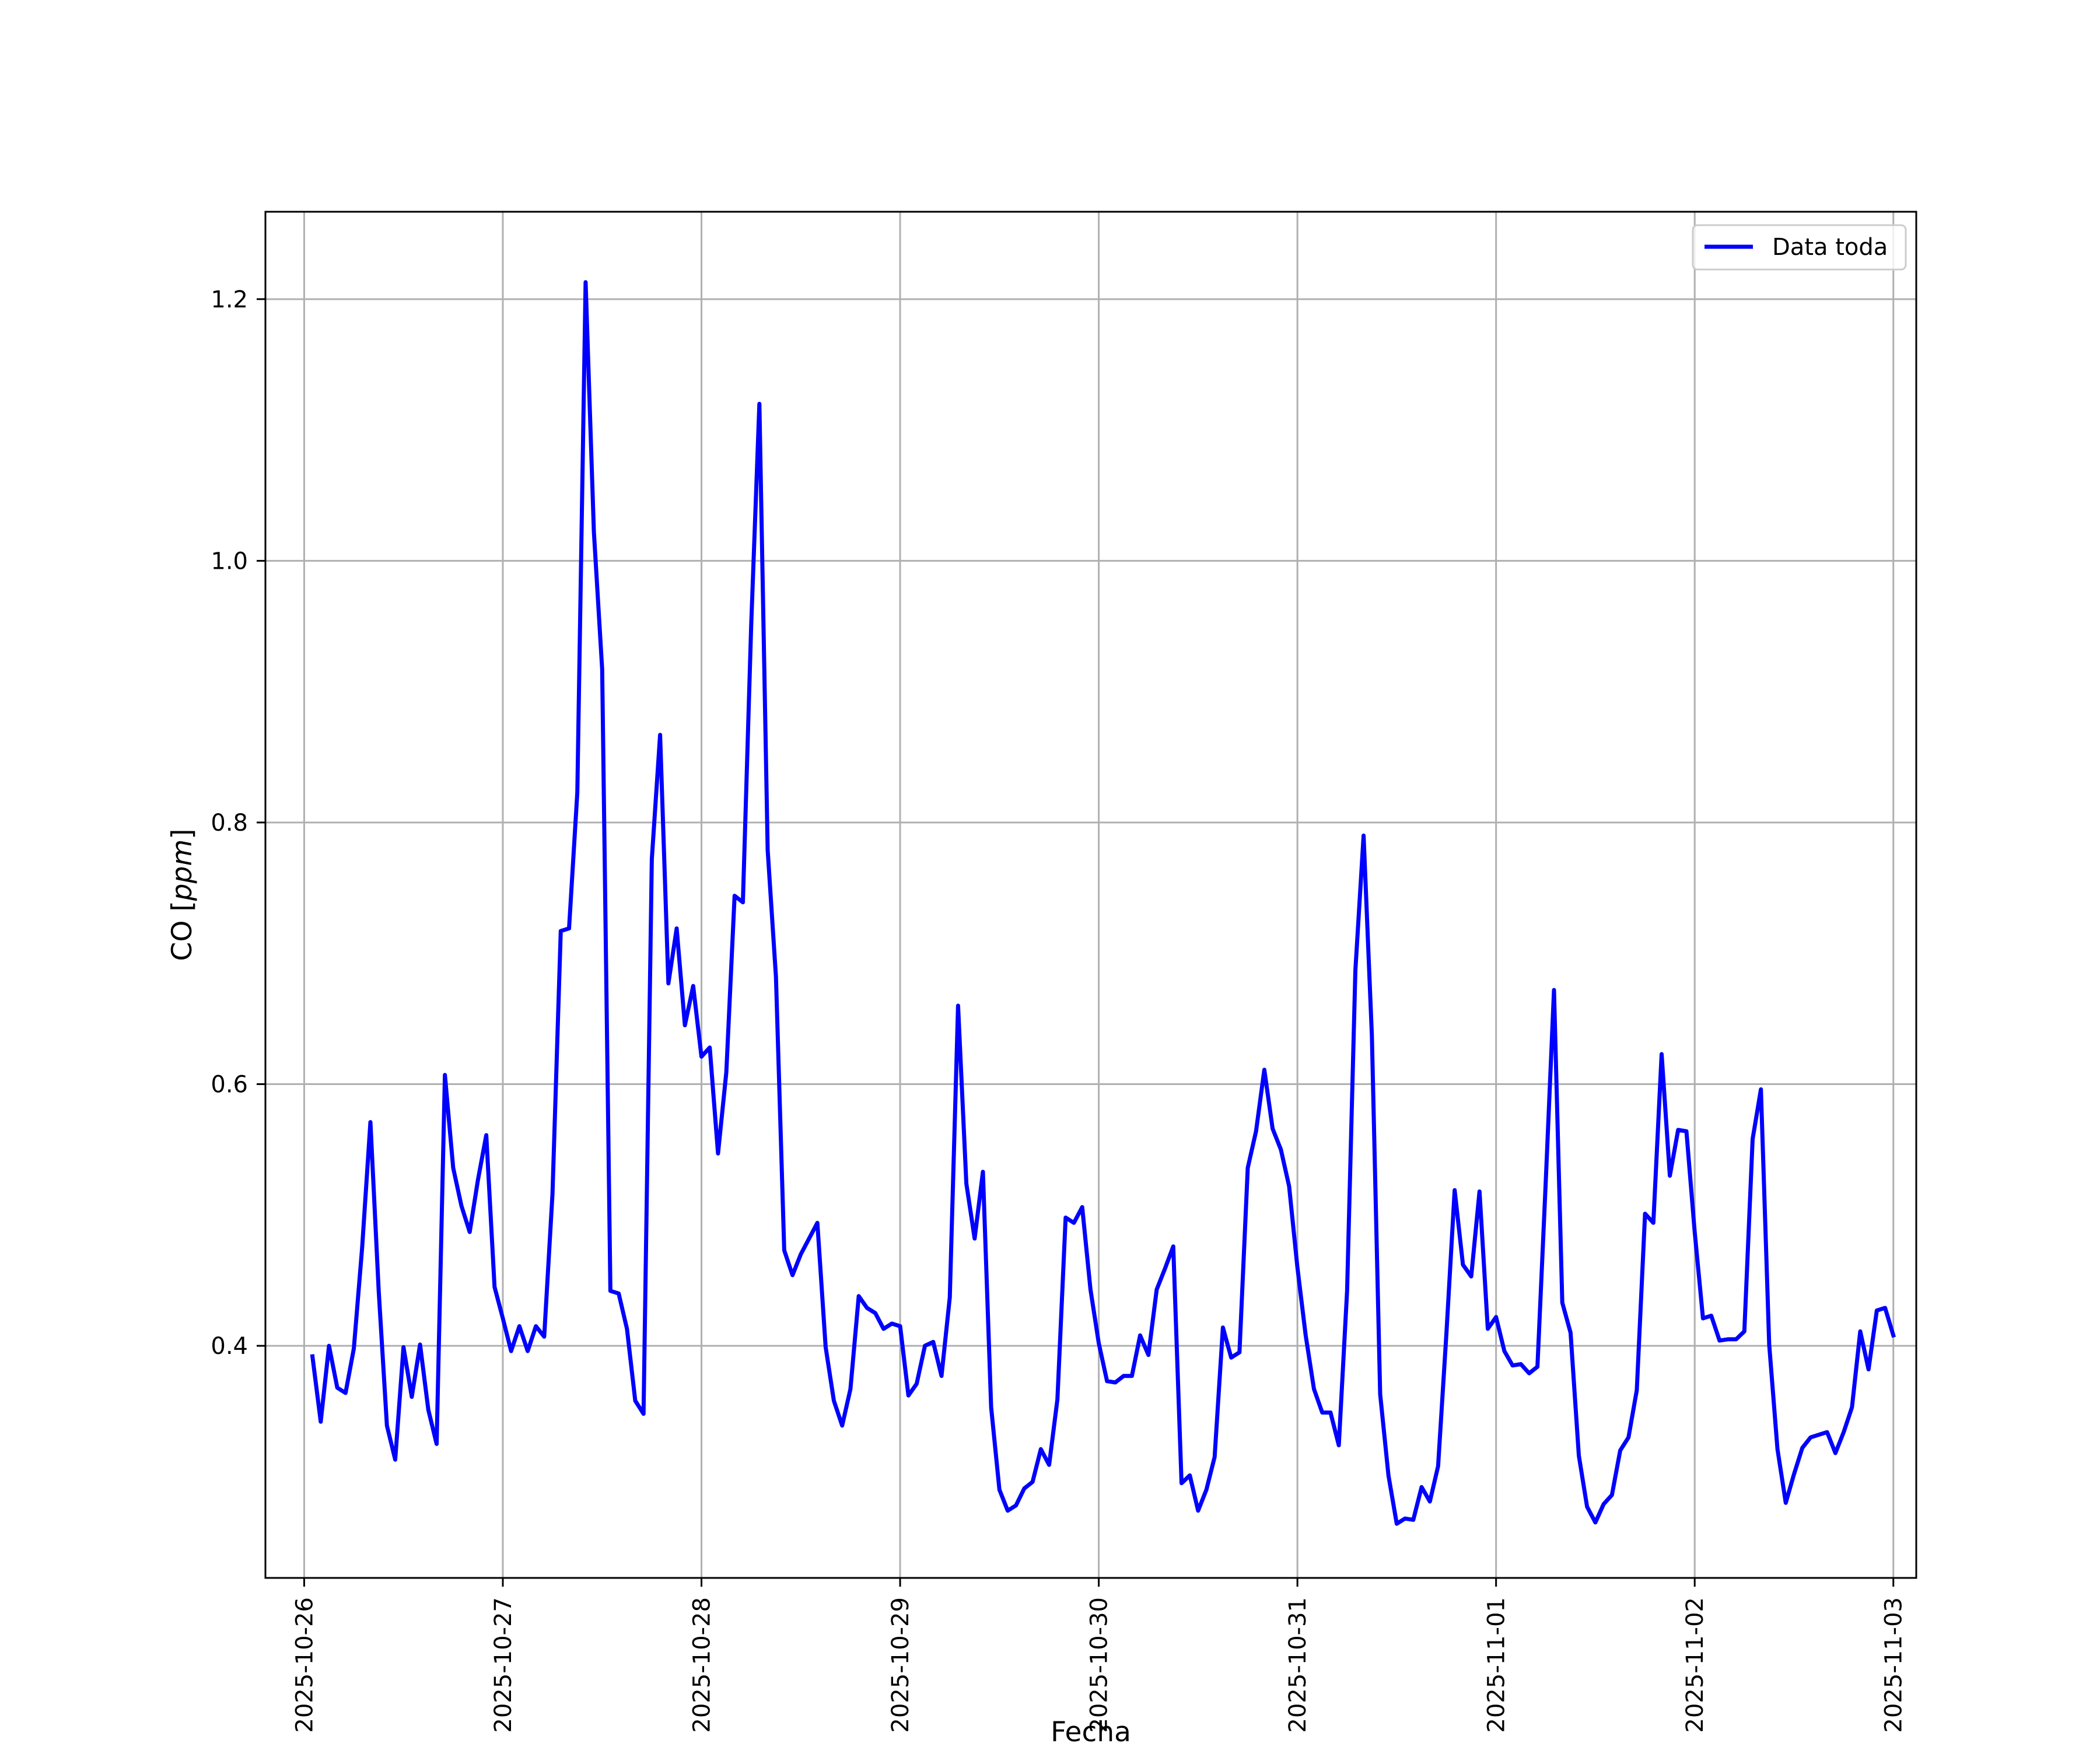 The image size is (2100, 1750). What do you see at coordinates (304, 1664) in the screenshot?
I see `x-tick-label: 2025-10-26` at bounding box center [304, 1664].